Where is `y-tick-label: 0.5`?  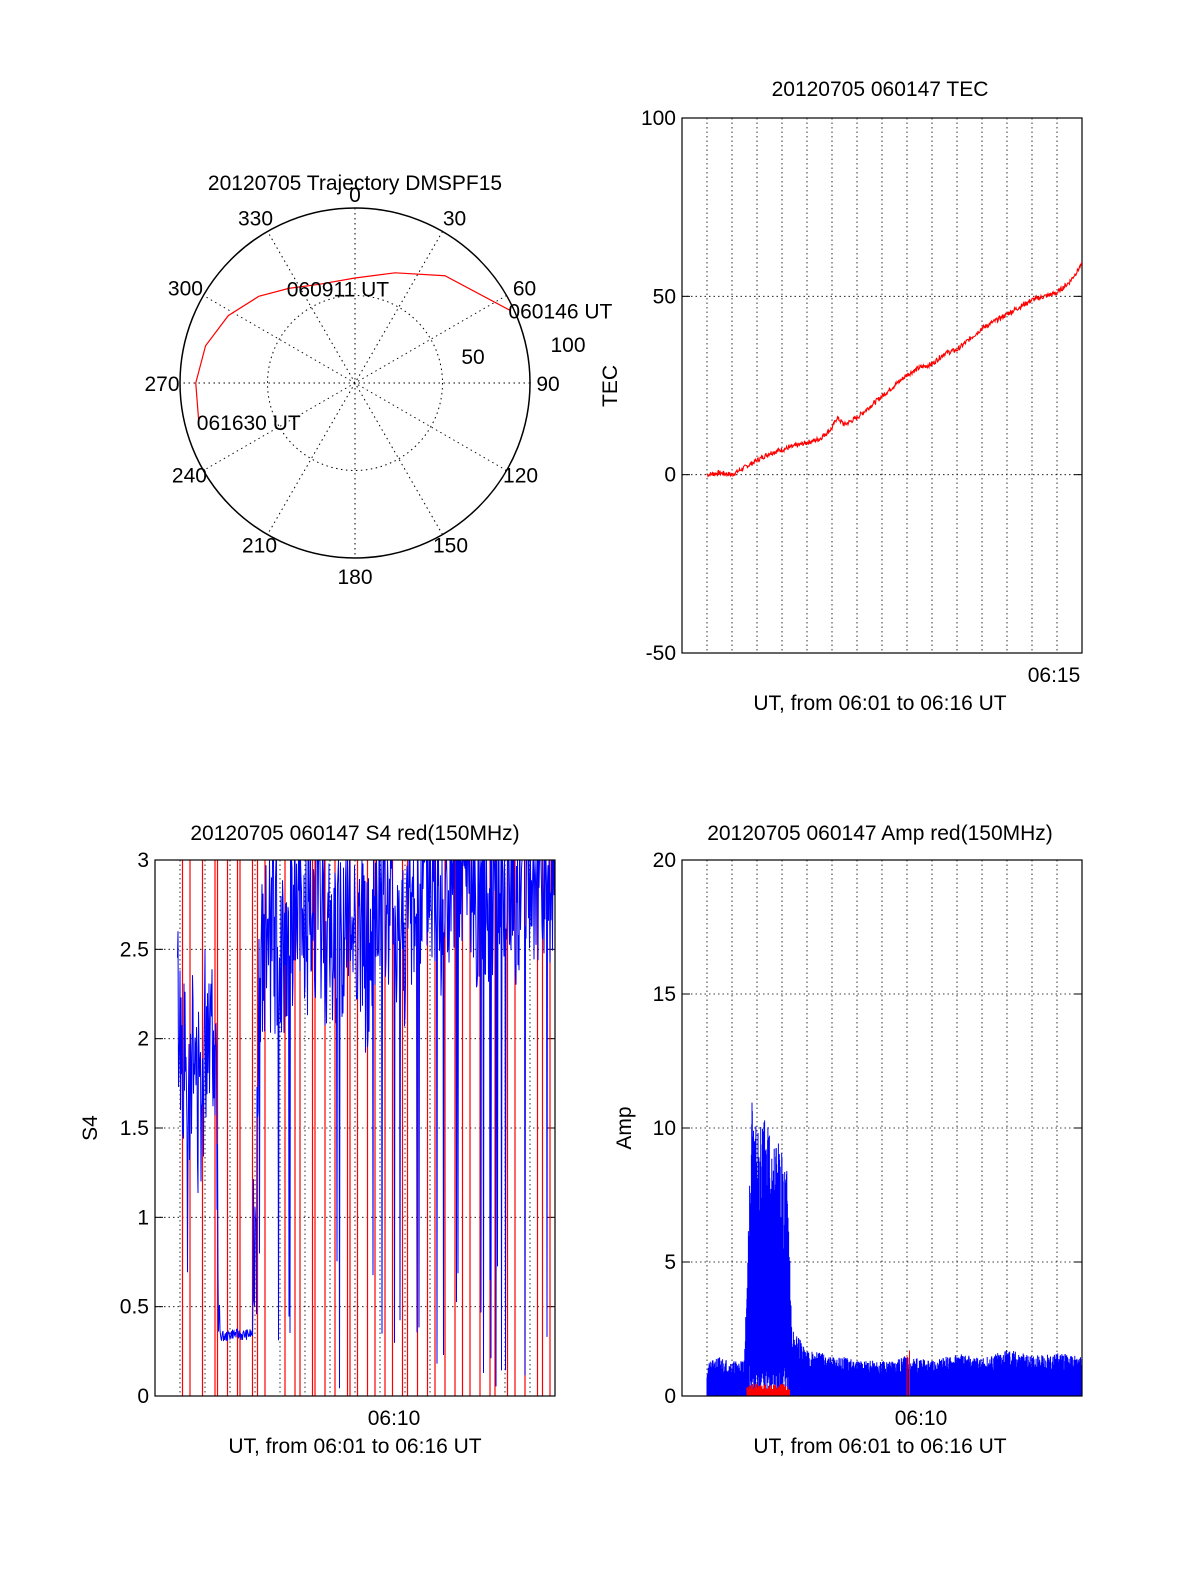
y-tick-label: 0.5 is located at coordinates (134, 1307).